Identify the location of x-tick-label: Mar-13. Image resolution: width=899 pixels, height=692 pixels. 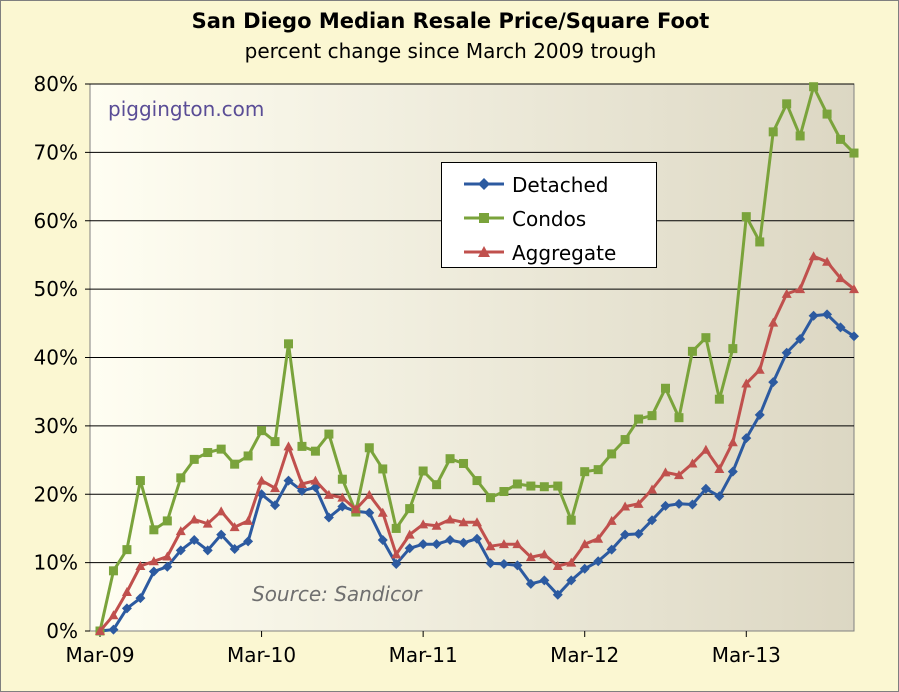
(746, 655).